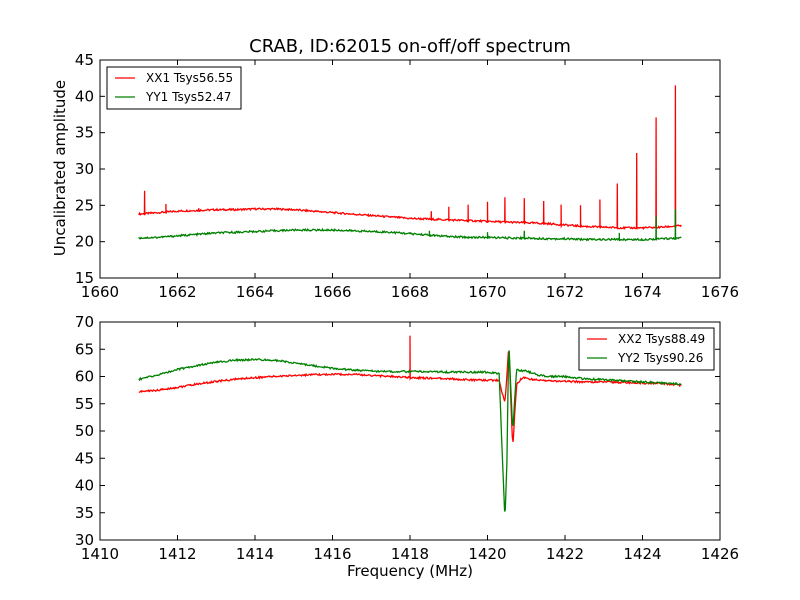 This screenshot has height=600, width=800. Describe the element at coordinates (410, 46) in the screenshot. I see `figure-title: CRAB, ID:62015 on-off/off spectrum` at that location.